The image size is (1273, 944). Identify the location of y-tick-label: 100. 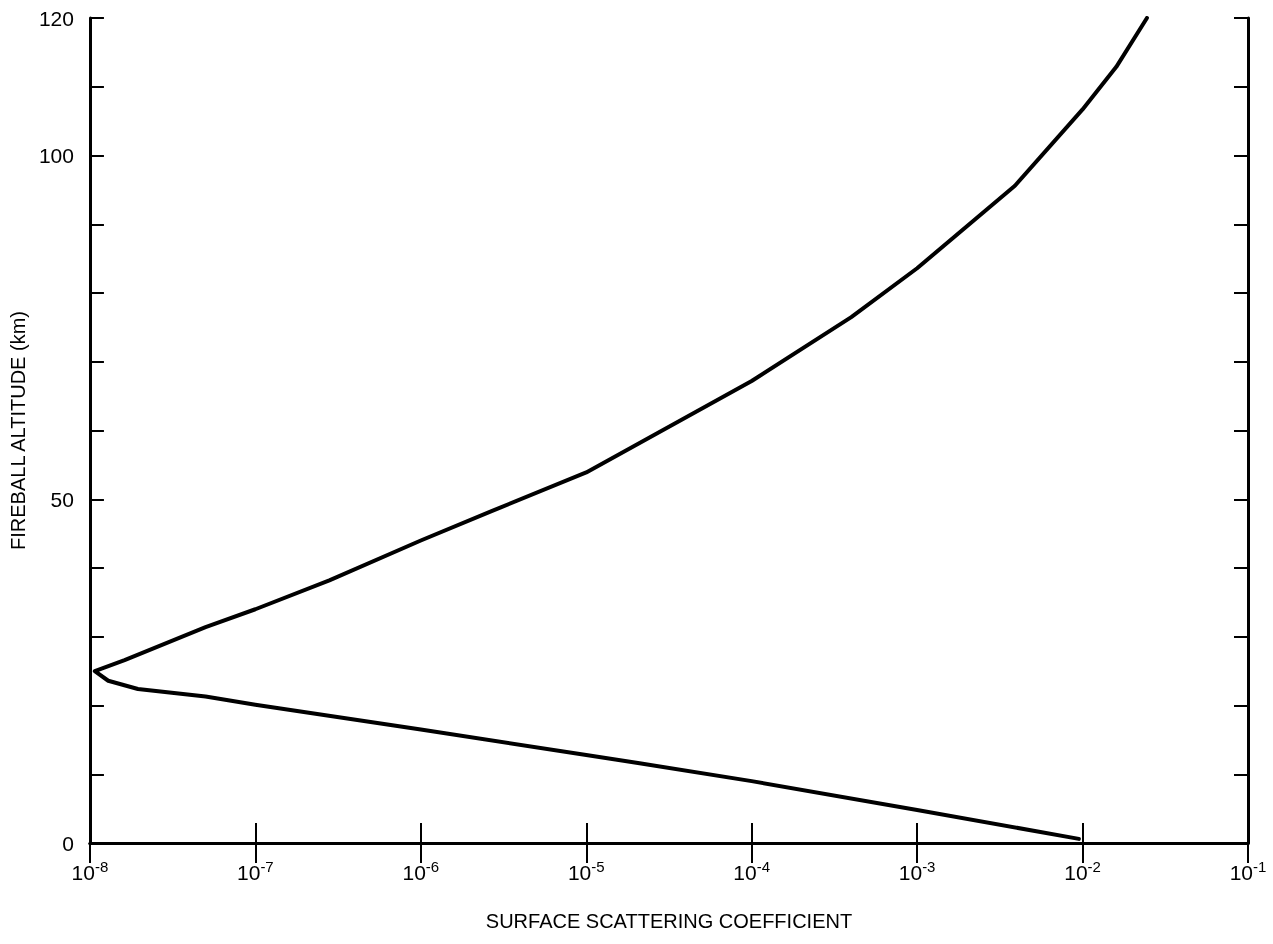
(56, 155).